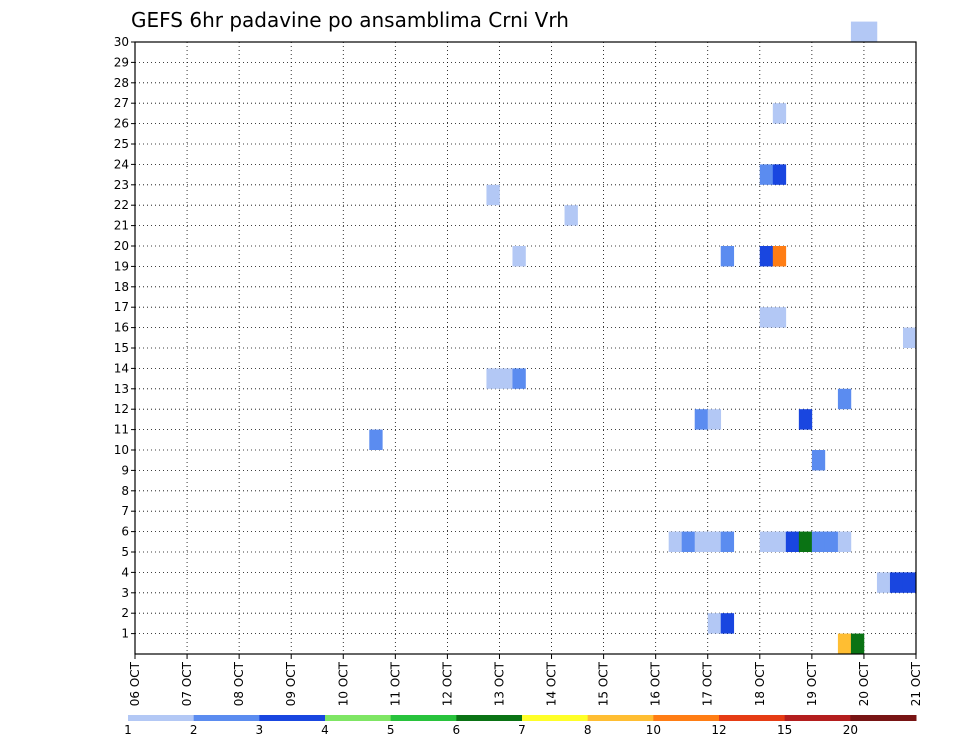 The width and height of the screenshot is (960, 742). Describe the element at coordinates (128, 730) in the screenshot. I see `colorbar-label: 1` at that location.